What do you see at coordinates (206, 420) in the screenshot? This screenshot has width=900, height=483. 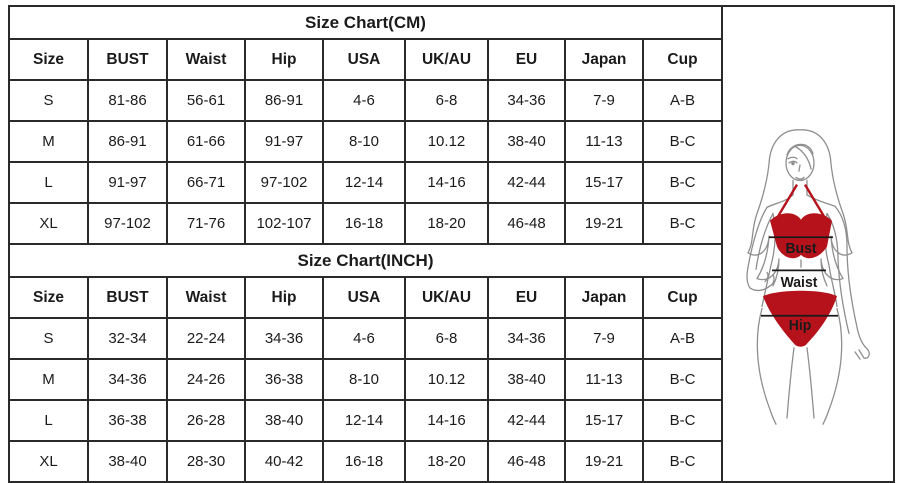 I see `data-cell: 26-28` at bounding box center [206, 420].